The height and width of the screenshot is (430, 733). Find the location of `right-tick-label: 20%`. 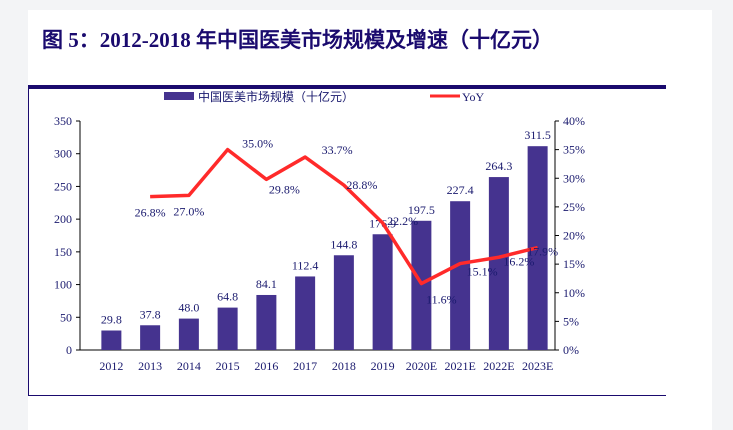

right-tick-label: 20% is located at coordinates (574, 236).